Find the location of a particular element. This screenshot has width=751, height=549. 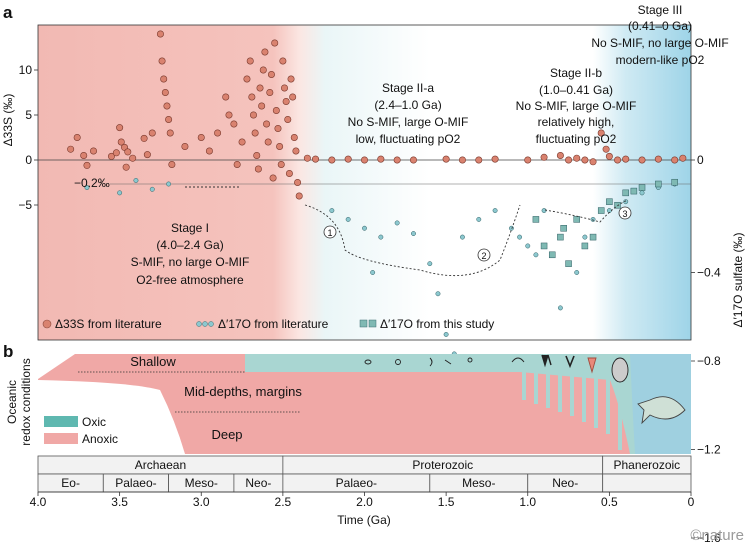

svg-text: fluctuating pO2 is located at coordinates (576, 139).